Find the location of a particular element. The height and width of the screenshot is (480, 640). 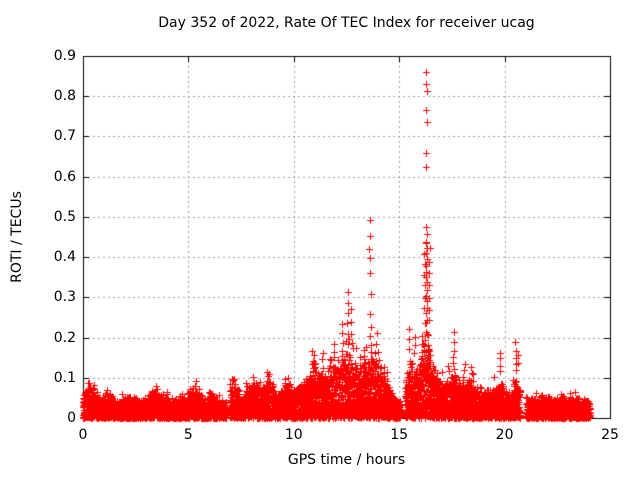

x-tick-label-5: 5 is located at coordinates (188, 435).